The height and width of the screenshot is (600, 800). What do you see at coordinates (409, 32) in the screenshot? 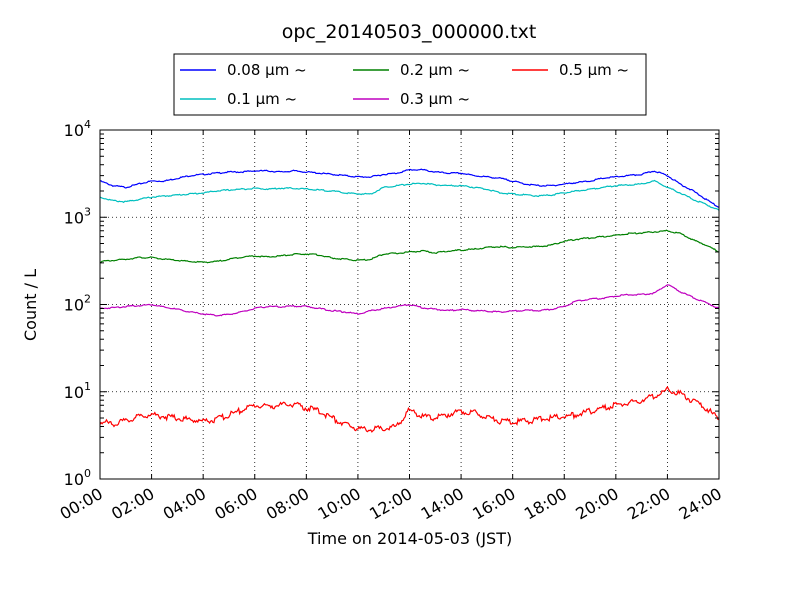
I see `chart-title: opc_20140503_000000.txt` at bounding box center [409, 32].